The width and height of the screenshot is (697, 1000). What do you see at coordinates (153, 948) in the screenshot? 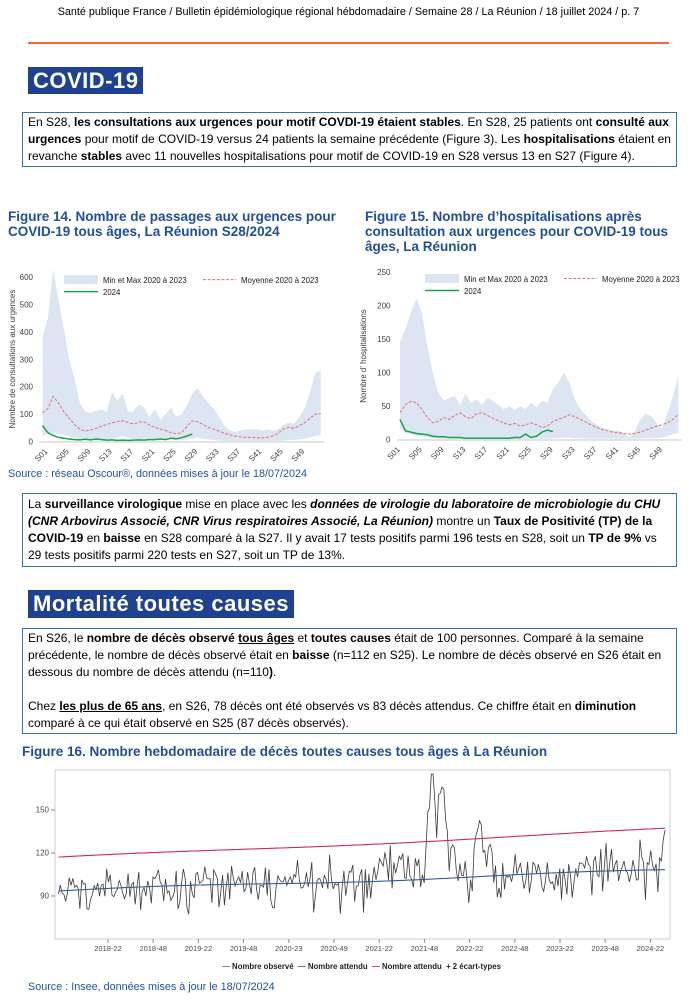
I see `svg-text: 2018-48` at bounding box center [153, 948].